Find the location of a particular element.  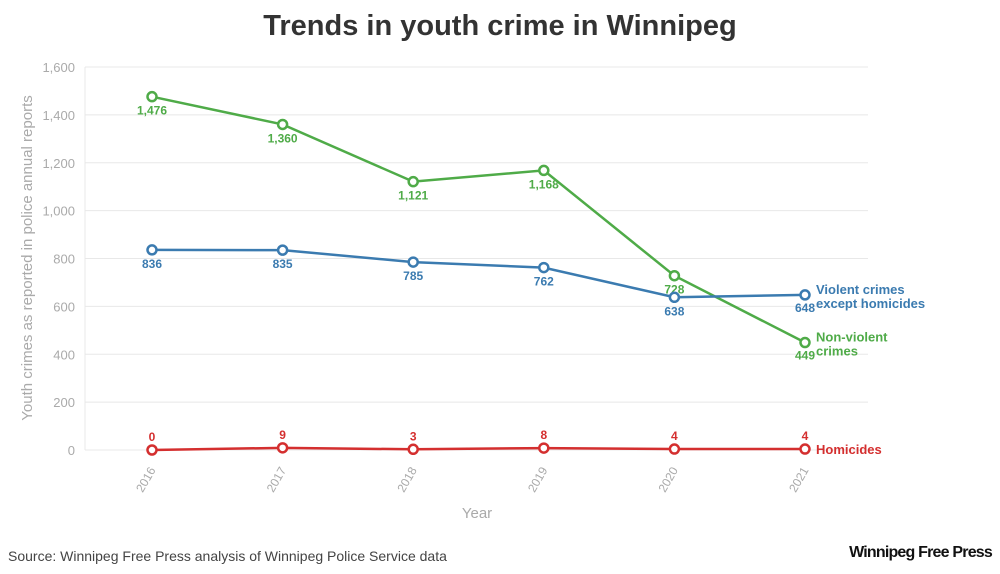

y-tick-label: 1,400 is located at coordinates (58, 115).